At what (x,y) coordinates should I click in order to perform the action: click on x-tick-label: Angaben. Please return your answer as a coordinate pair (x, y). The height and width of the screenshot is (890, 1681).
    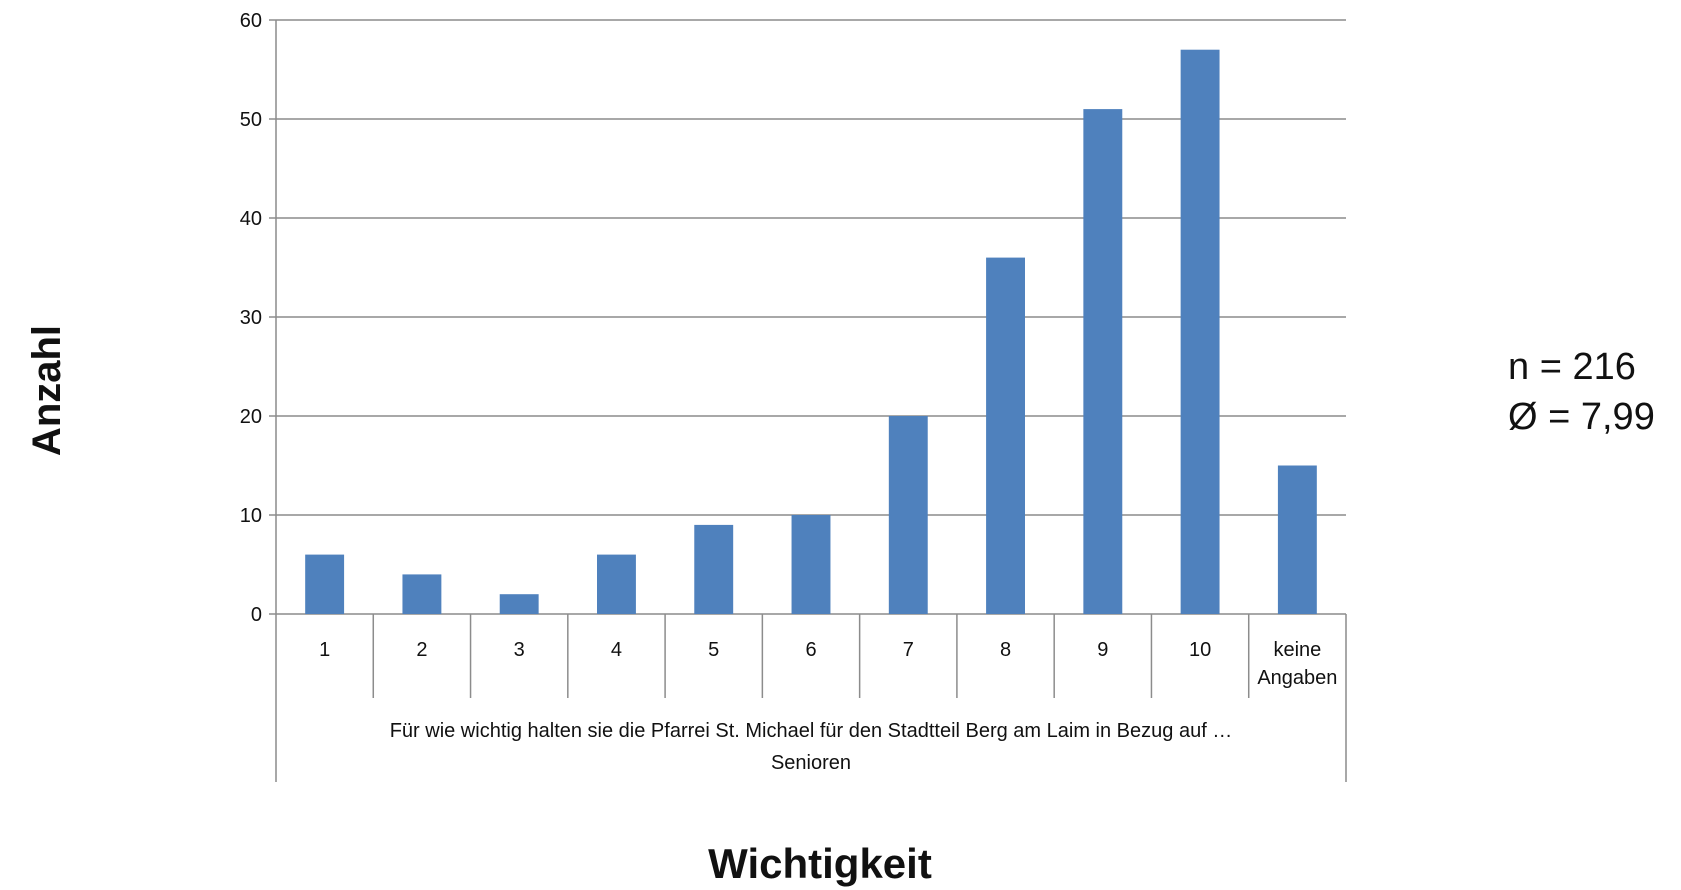
    Looking at the image, I should click on (1297, 678).